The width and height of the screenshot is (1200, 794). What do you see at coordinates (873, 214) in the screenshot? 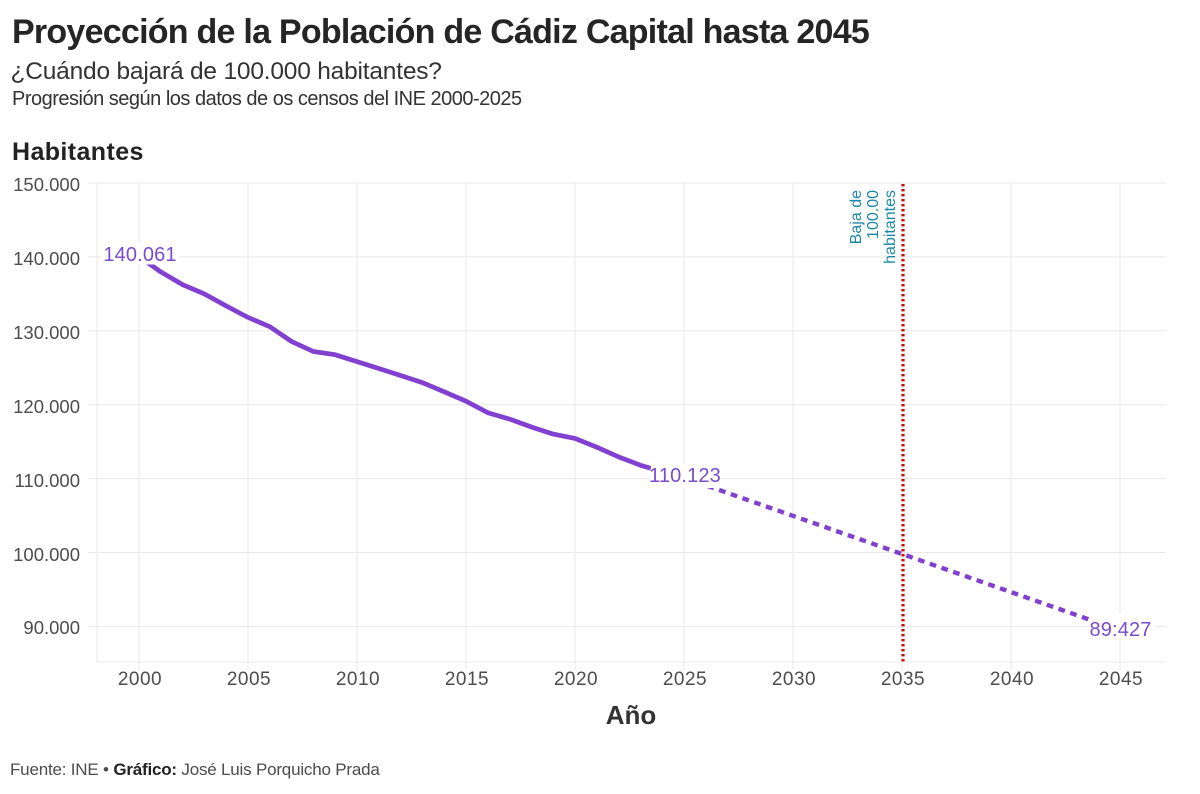
I see `svg-text: 100.00` at bounding box center [873, 214].